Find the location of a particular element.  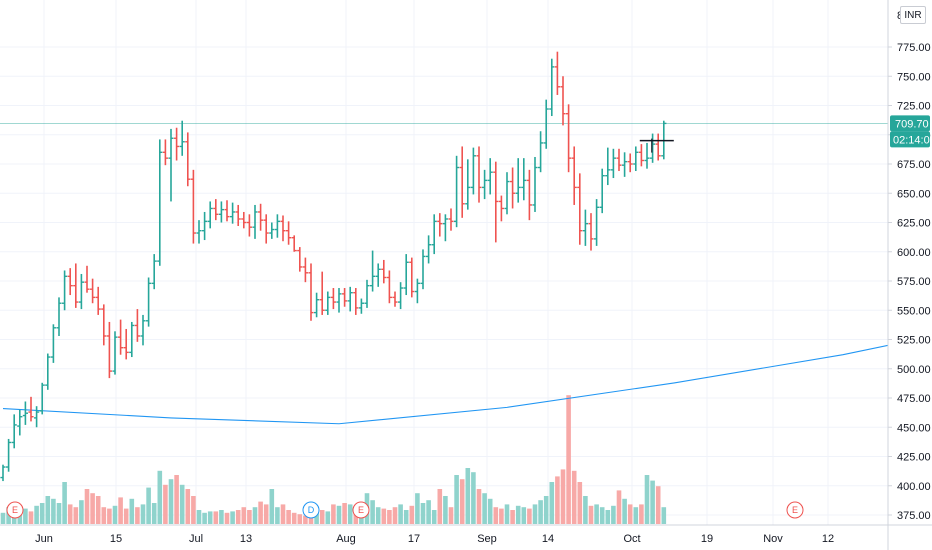

price-tick-label: 425.00 is located at coordinates (914, 458).